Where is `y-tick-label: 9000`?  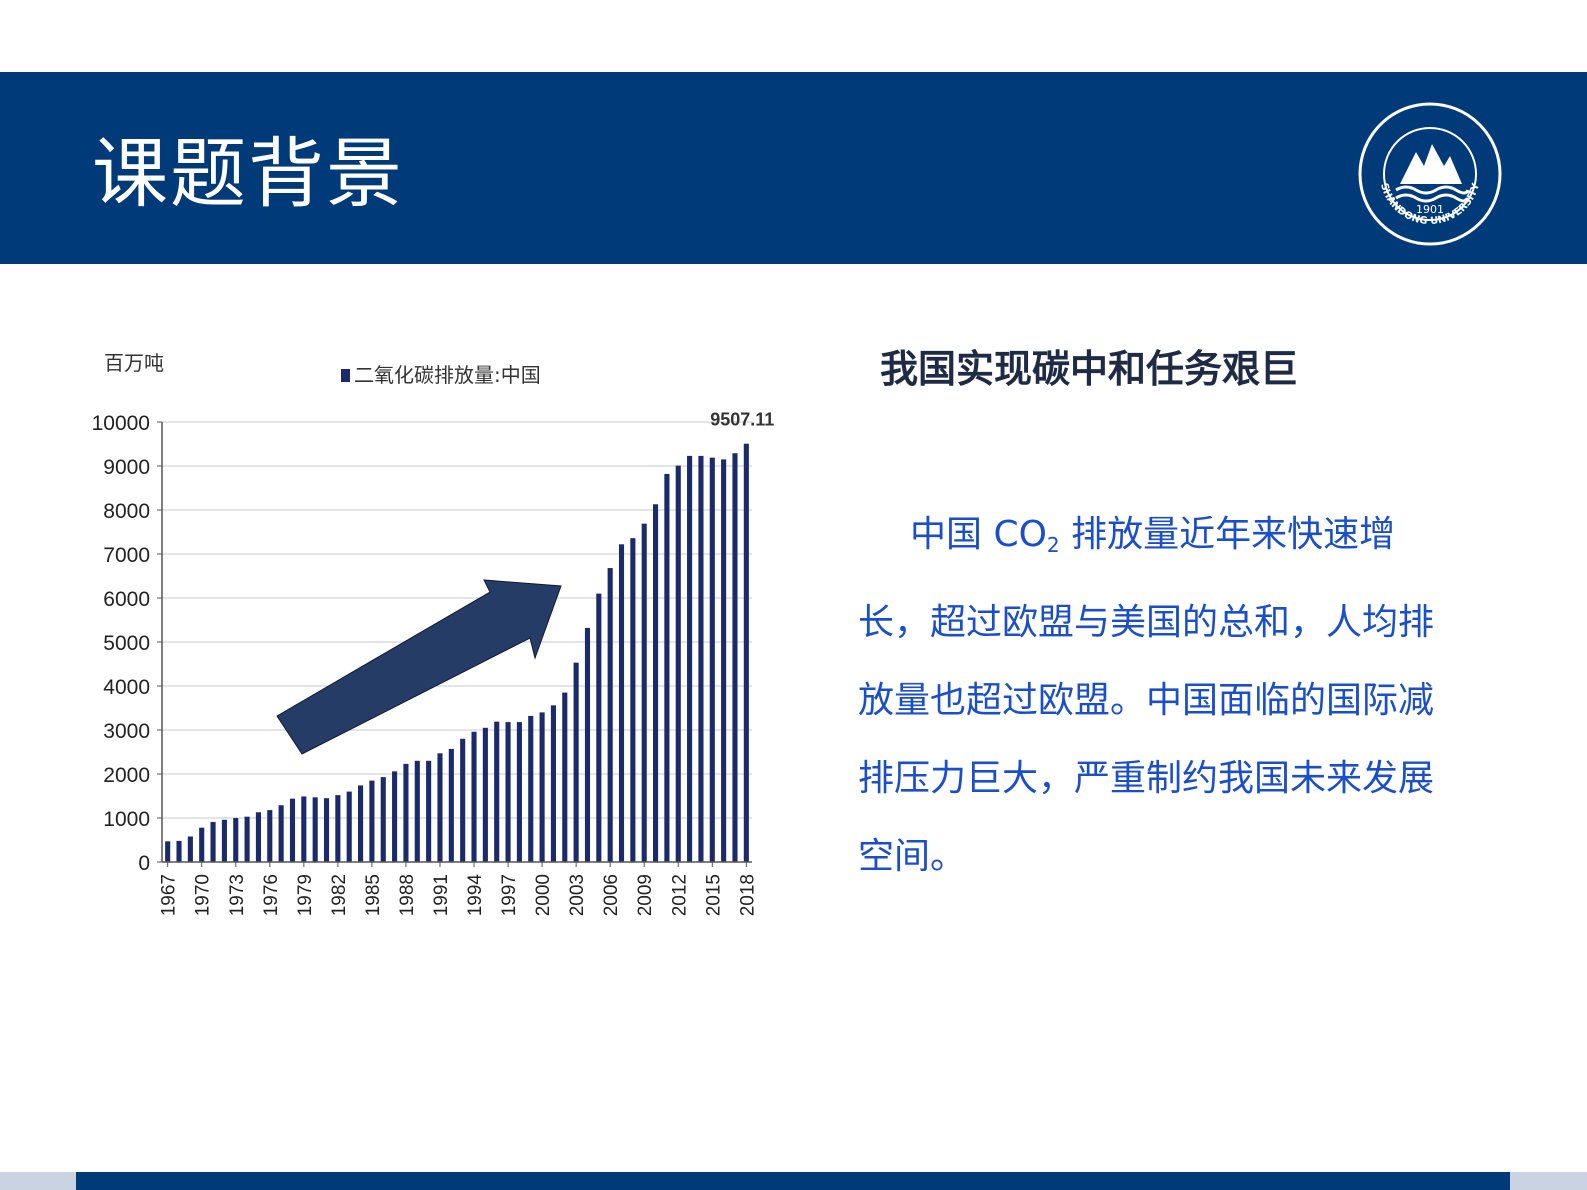
y-tick-label: 9000 is located at coordinates (126, 467).